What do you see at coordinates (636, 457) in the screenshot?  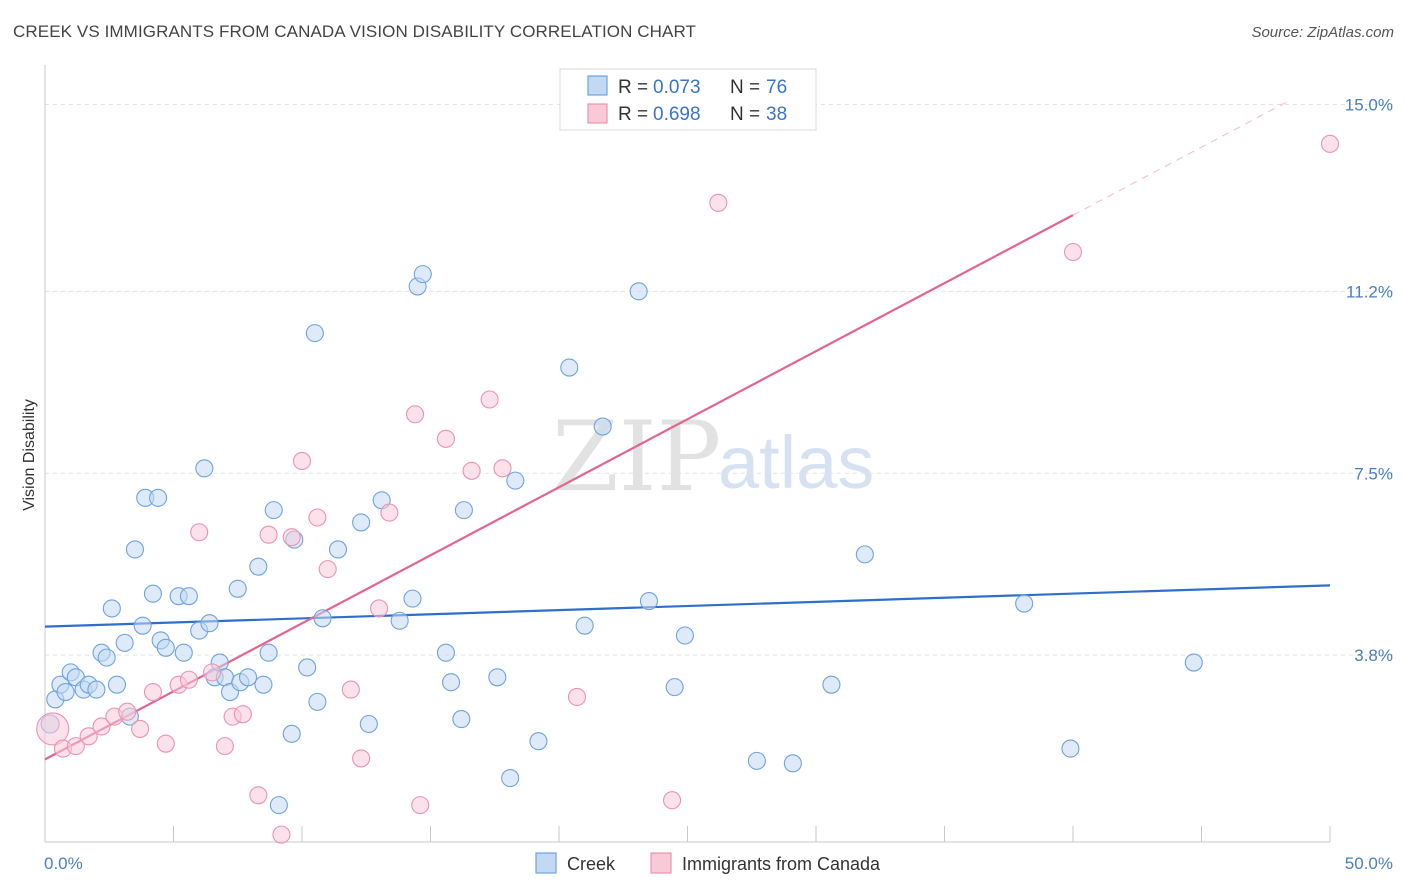 I see `watermark-zip: ZIP` at bounding box center [636, 457].